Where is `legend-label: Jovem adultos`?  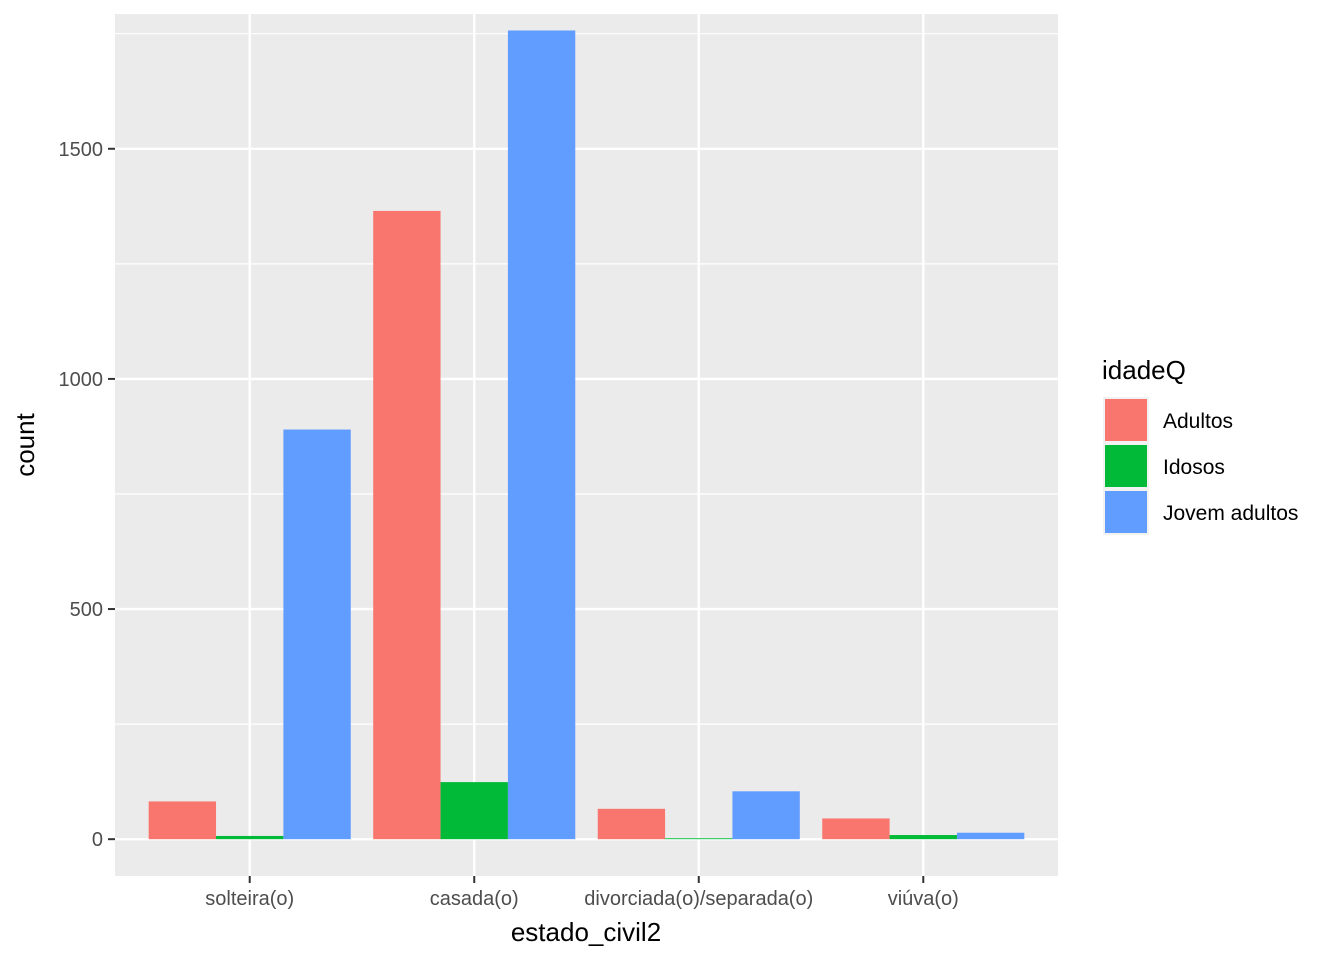
legend-label: Jovem adultos is located at coordinates (1230, 513).